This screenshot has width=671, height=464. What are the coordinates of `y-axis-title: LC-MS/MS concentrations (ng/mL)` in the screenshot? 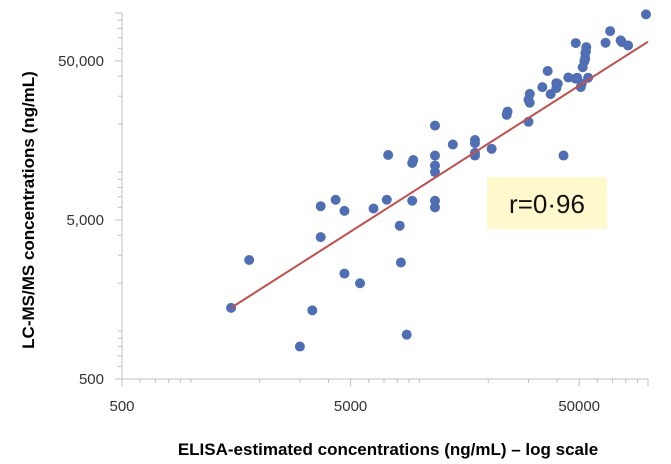 It's located at (28, 210).